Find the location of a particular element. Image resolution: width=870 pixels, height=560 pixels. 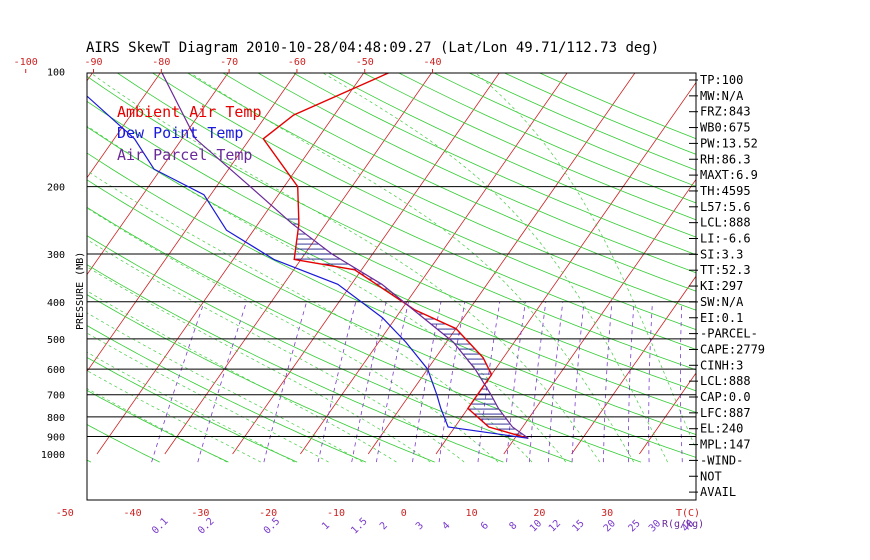

top-temp-tick-label: -60 is located at coordinates (297, 62).